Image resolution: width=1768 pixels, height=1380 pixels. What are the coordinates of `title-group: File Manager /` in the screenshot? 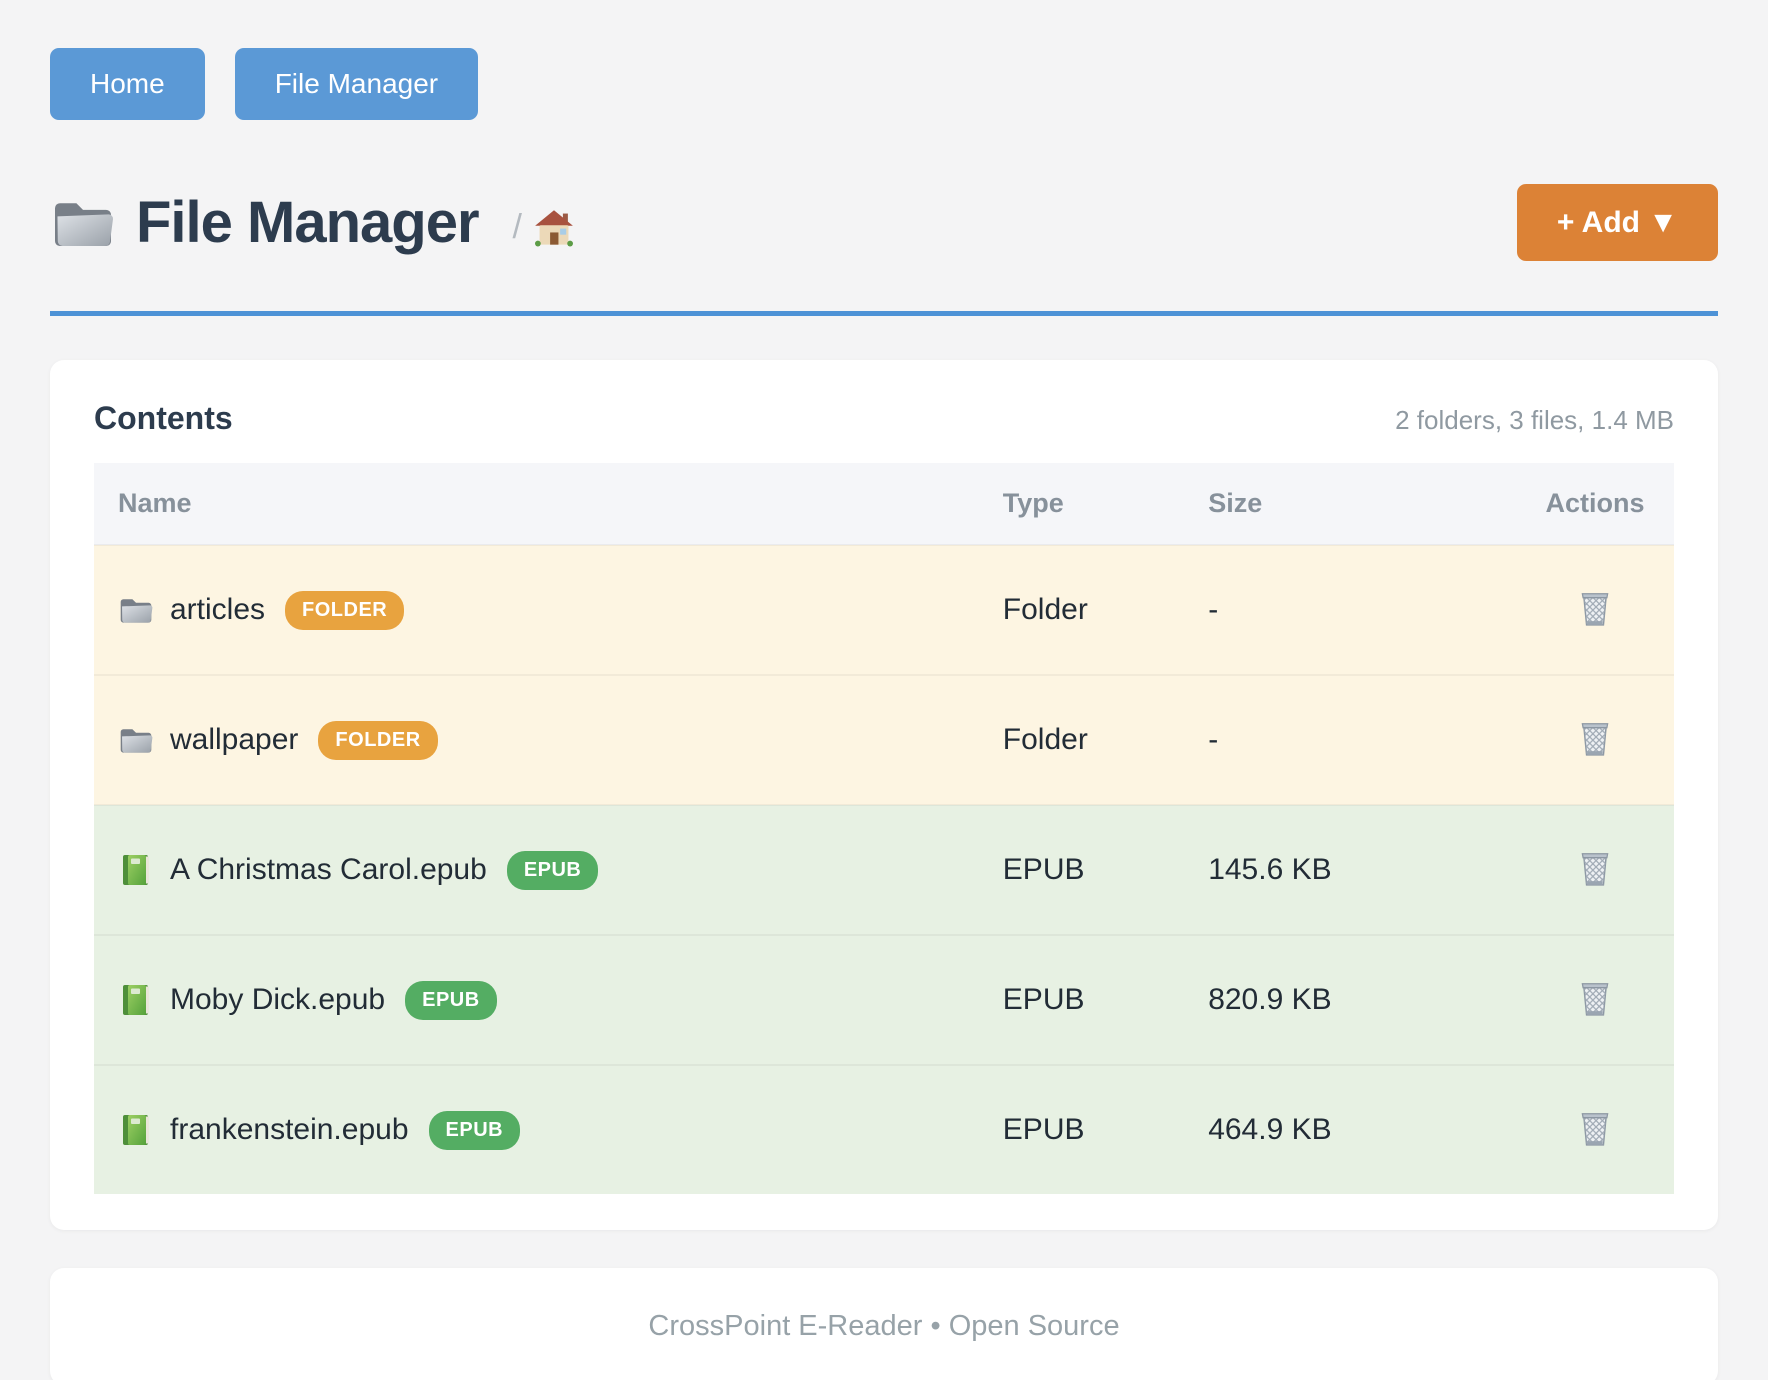 It's located at (312, 222).